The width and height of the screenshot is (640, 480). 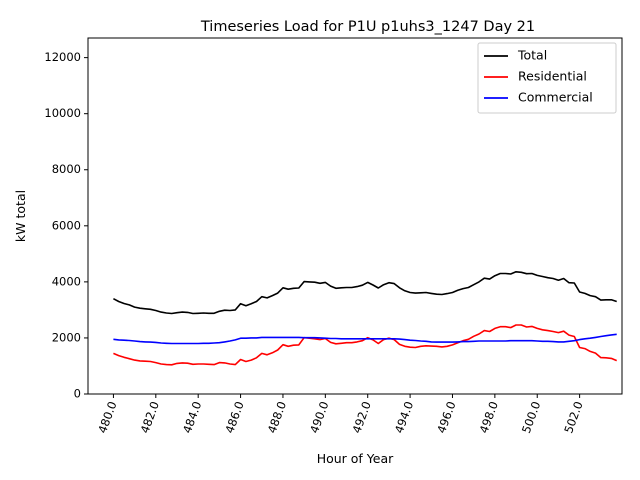 What do you see at coordinates (355, 458) in the screenshot?
I see `x-axis-label: Hour of Year` at bounding box center [355, 458].